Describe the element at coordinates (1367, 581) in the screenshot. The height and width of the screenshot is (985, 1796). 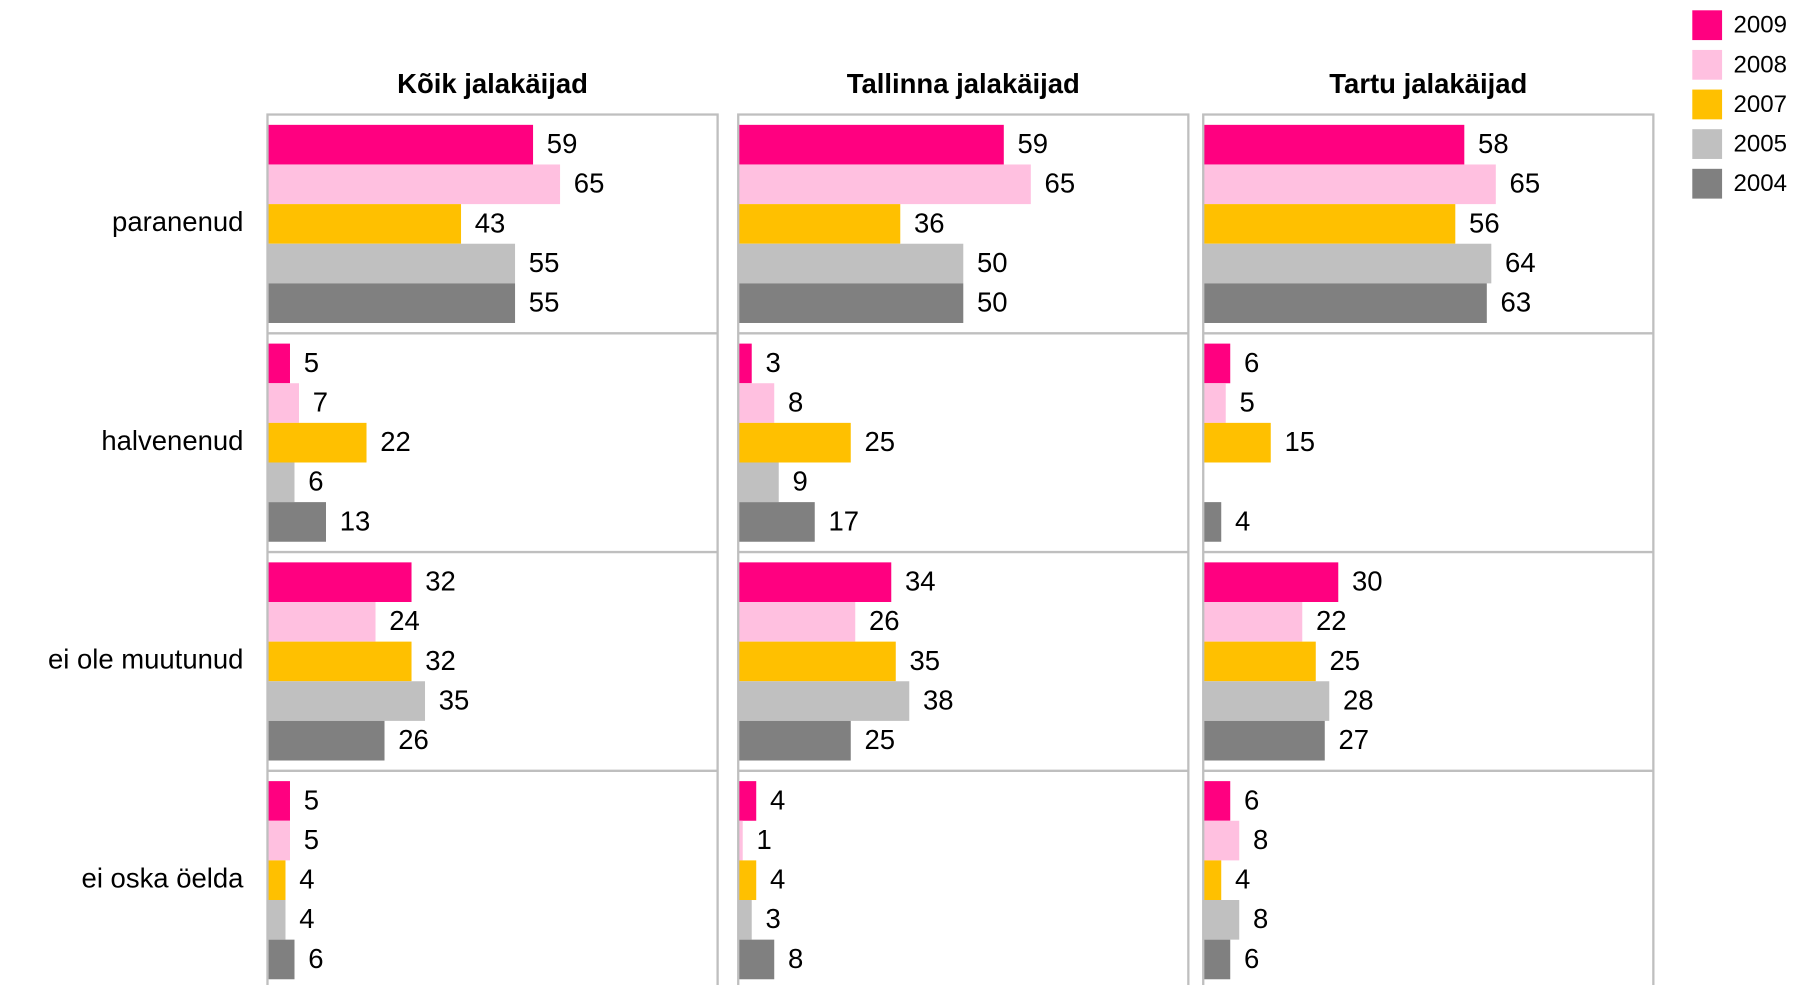
I see `value-label: 30` at that location.